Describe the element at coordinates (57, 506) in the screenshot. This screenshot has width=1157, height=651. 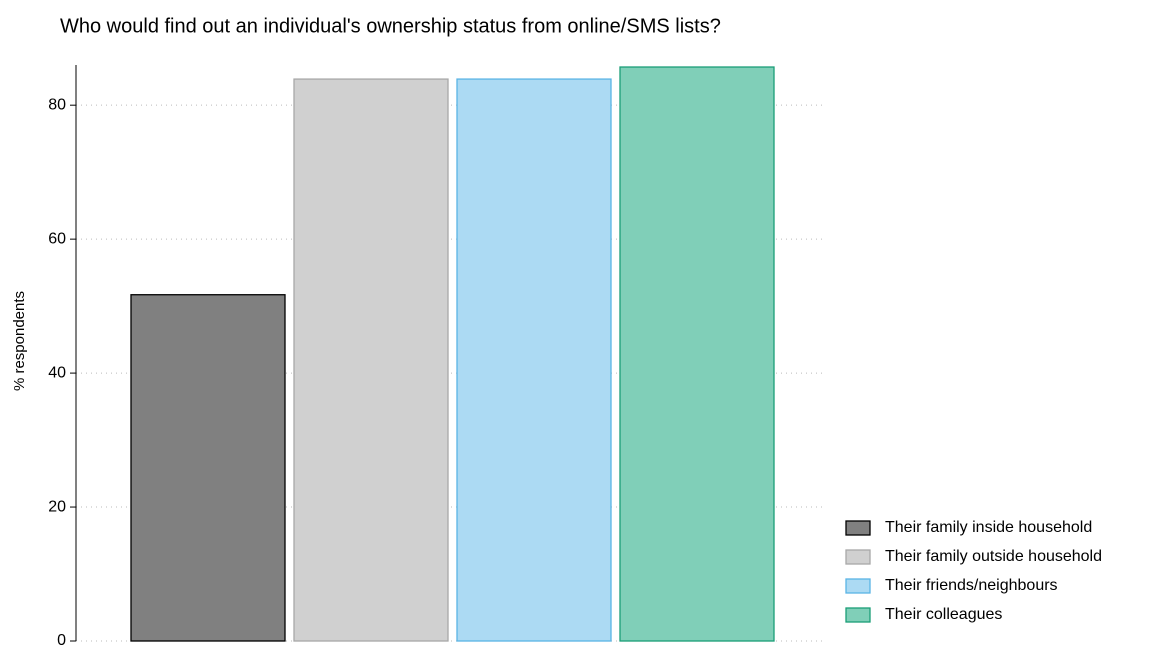
I see `y-tick-label: 20` at that location.